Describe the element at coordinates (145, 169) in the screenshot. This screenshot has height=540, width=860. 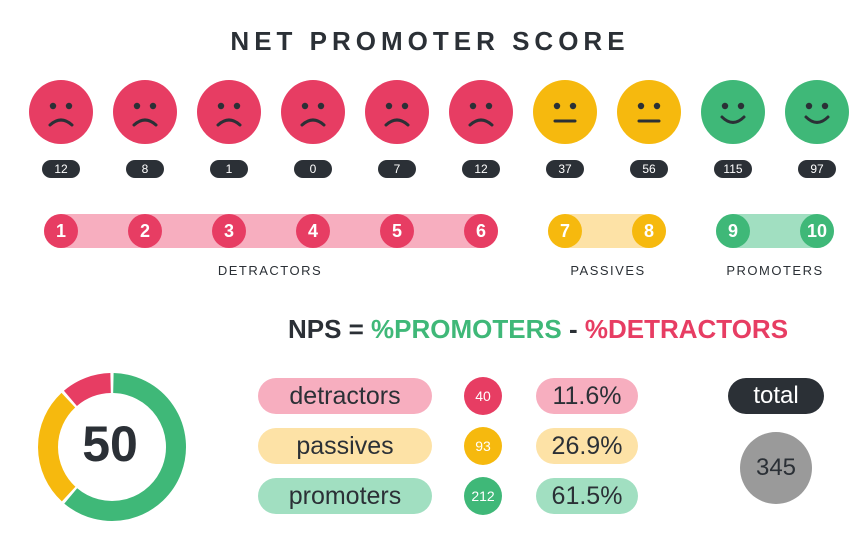
I see `response-count: 8` at that location.